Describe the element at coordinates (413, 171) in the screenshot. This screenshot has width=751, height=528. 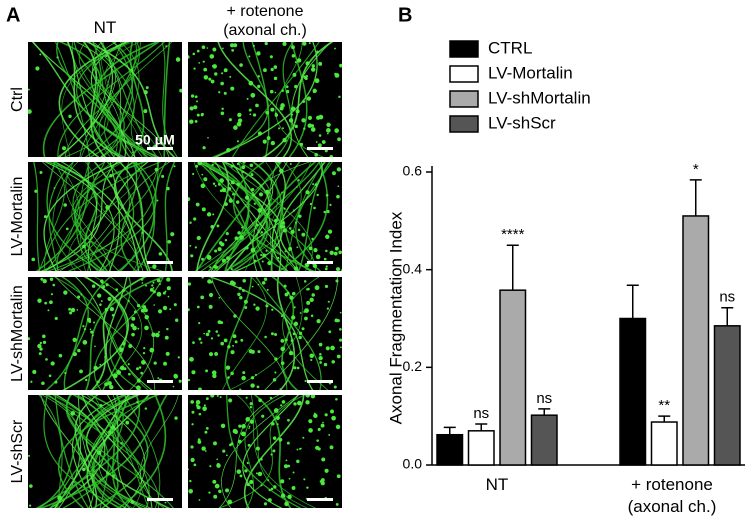
I see `y-tick-label: 0.6` at that location.